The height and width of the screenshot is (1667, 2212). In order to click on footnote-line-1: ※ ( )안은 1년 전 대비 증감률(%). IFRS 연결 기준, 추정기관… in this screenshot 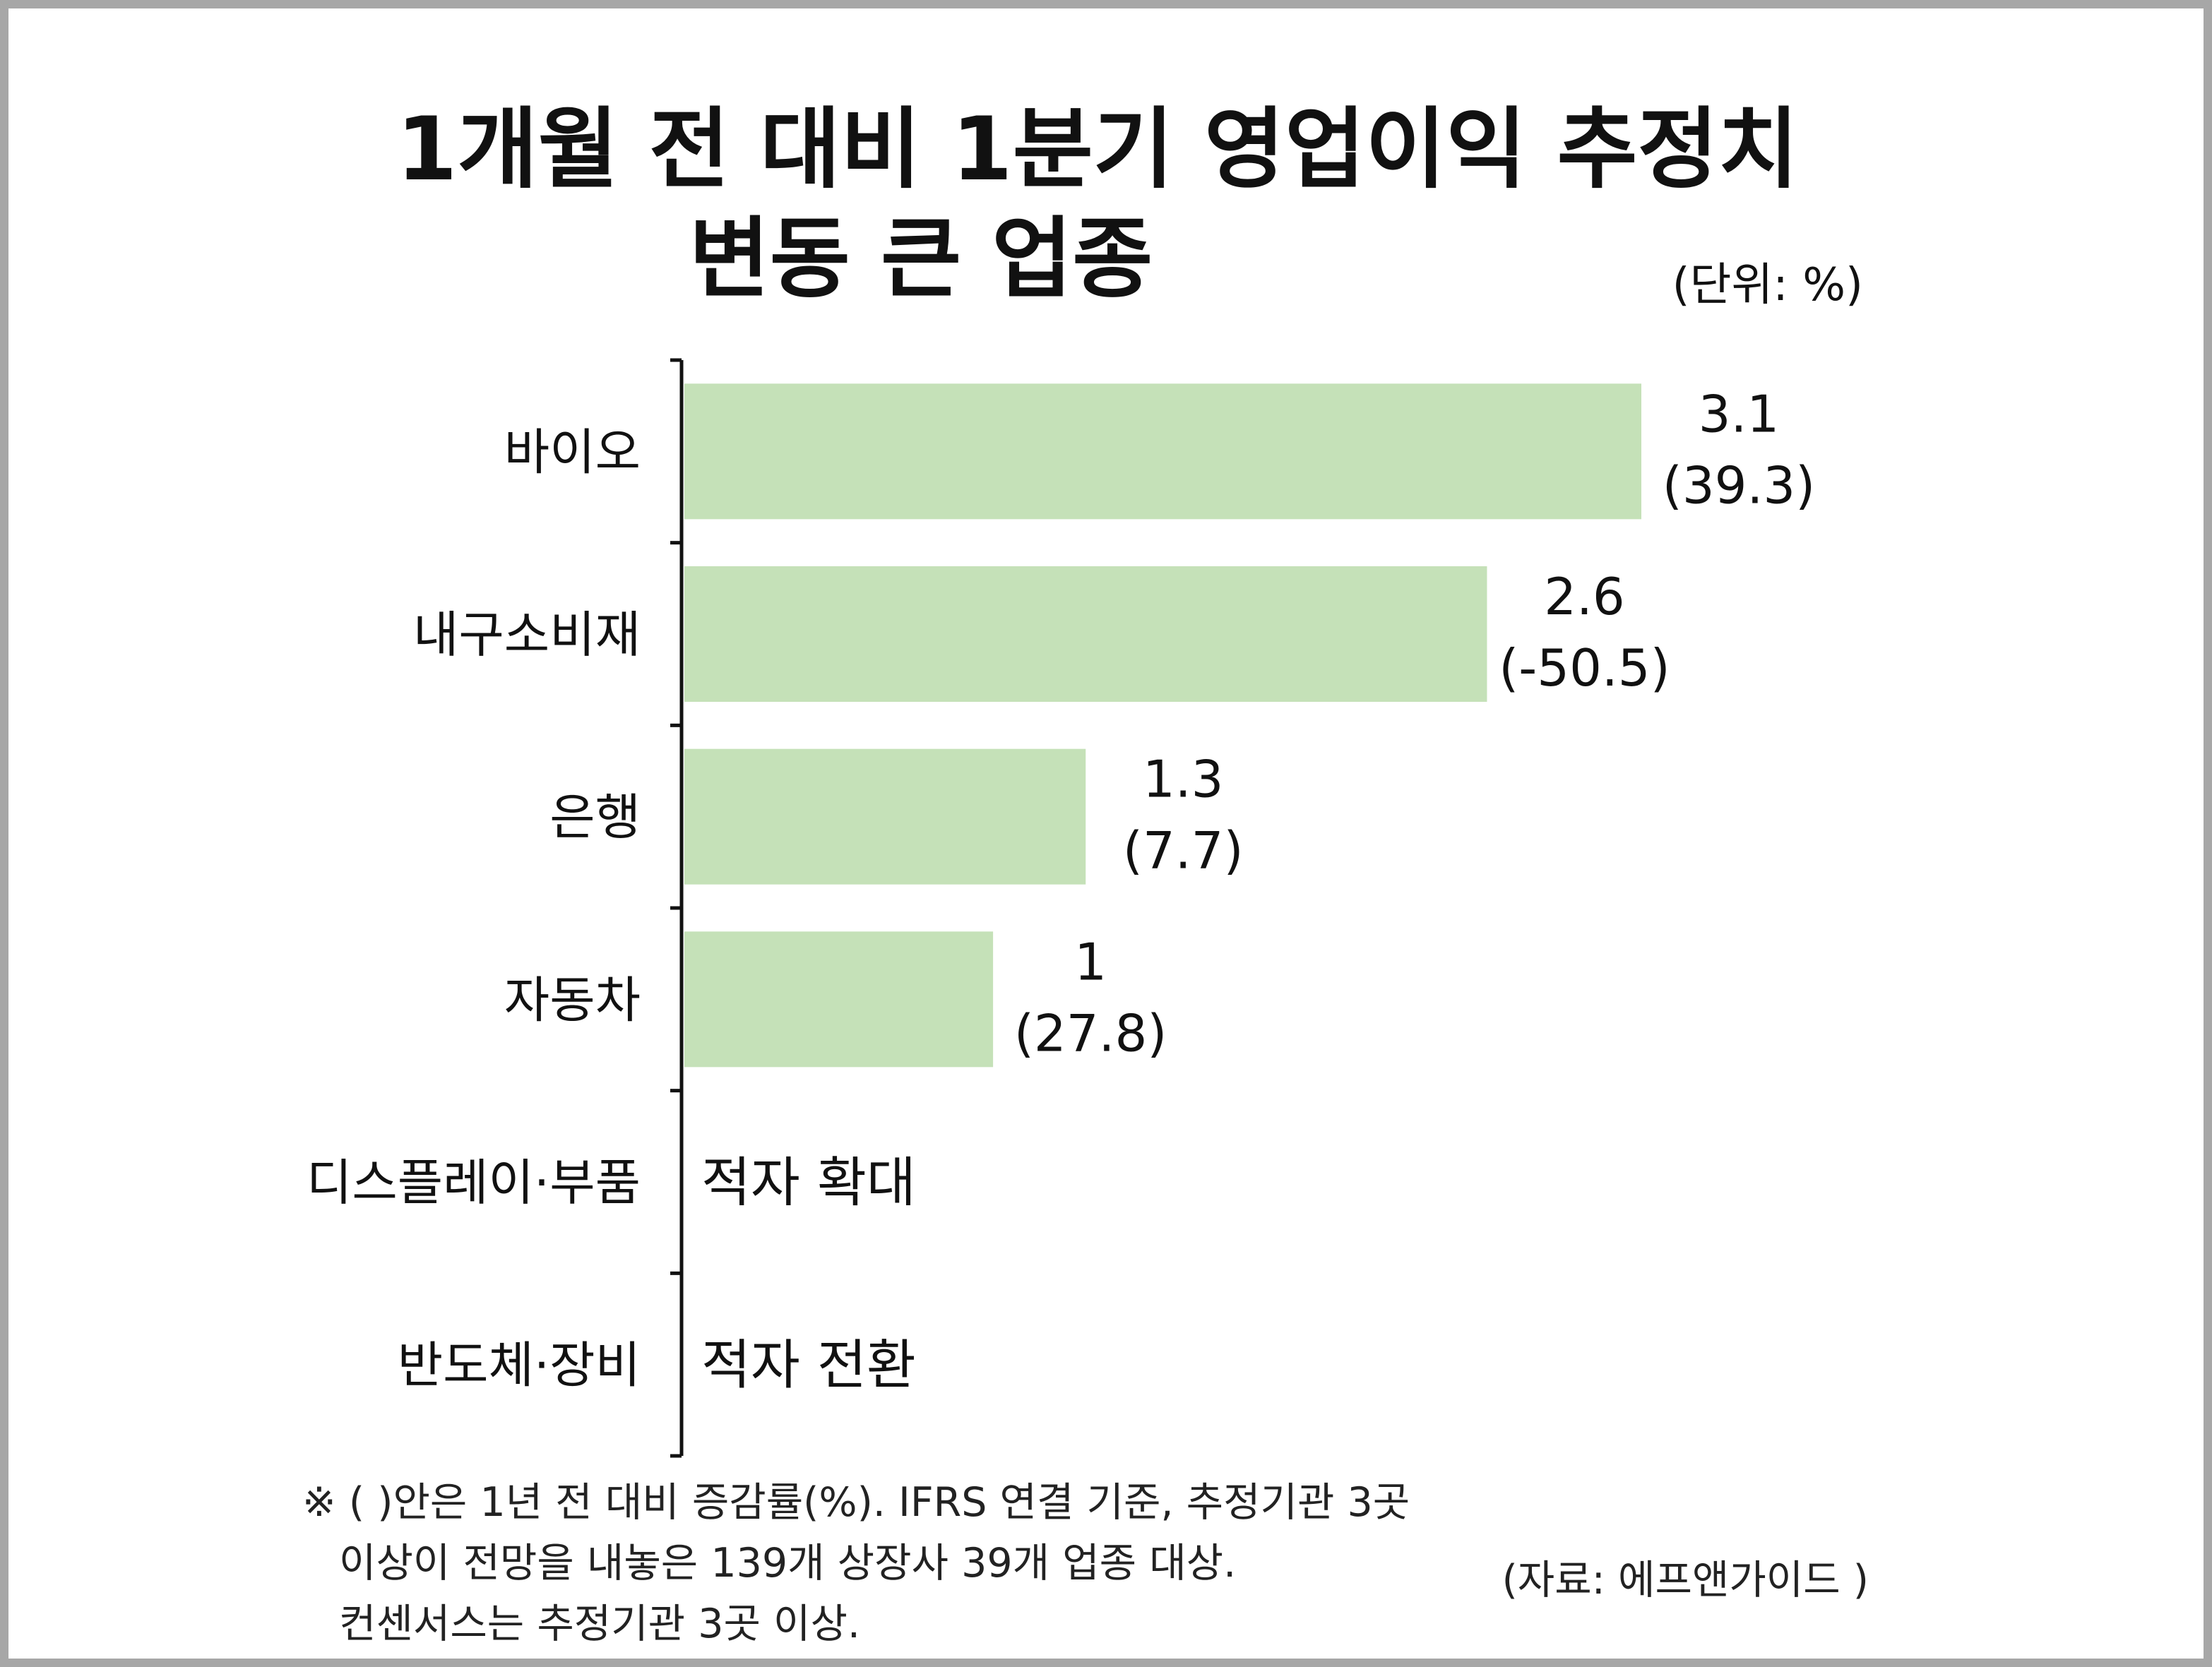, I will do `click(856, 1503)`.